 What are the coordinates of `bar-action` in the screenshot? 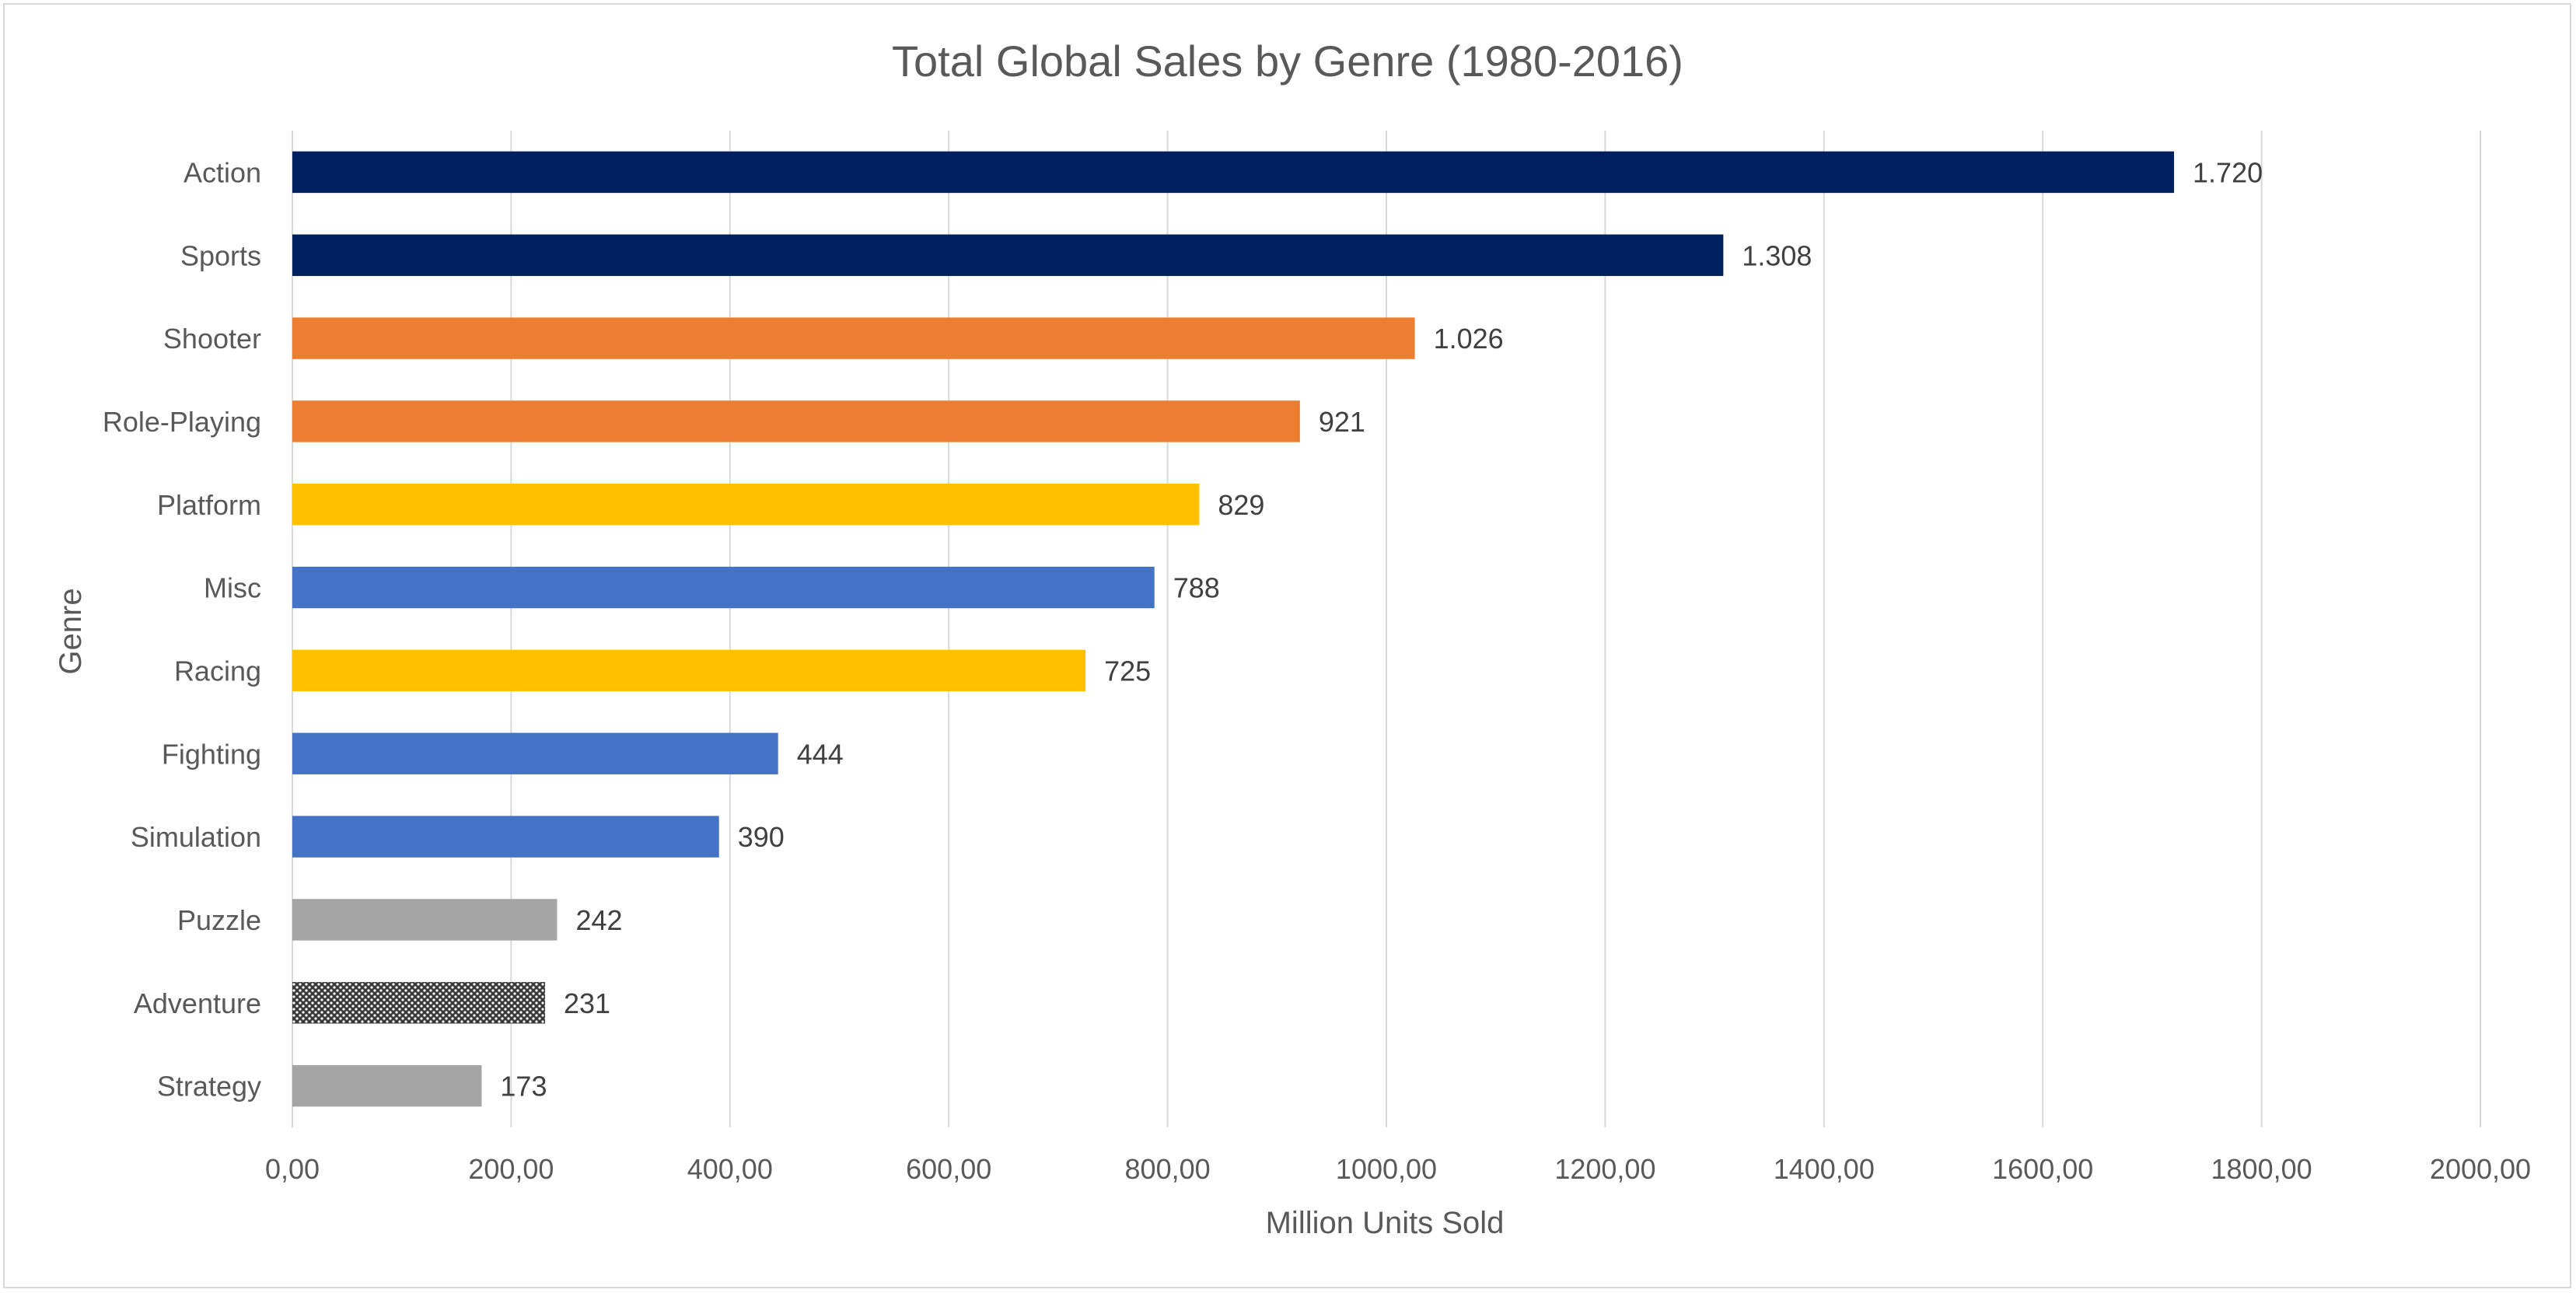 It's located at (1233, 172).